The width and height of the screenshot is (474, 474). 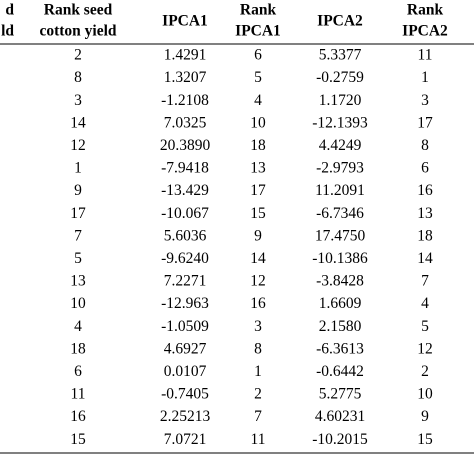 What do you see at coordinates (340, 168) in the screenshot?
I see `table-cell: -2.9793` at bounding box center [340, 168].